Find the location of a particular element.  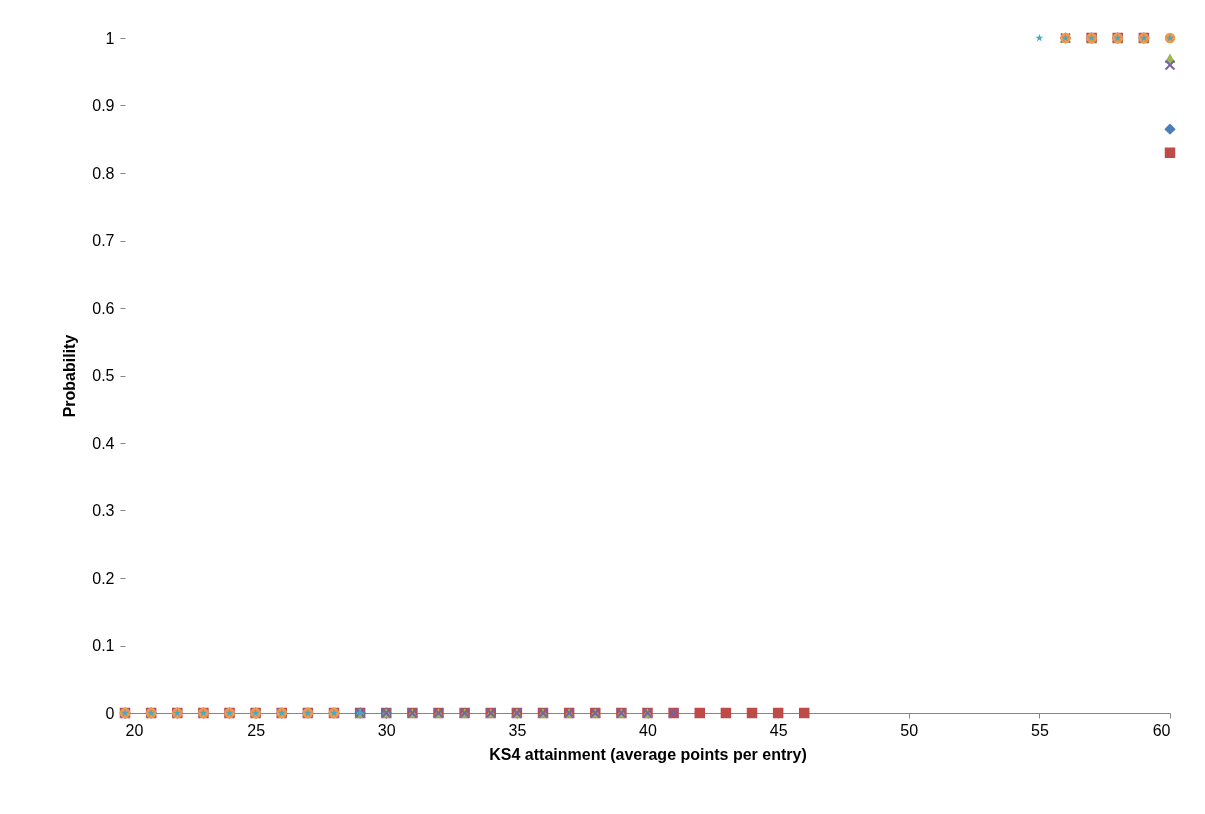

y-tick-label: 0 is located at coordinates (110, 713).